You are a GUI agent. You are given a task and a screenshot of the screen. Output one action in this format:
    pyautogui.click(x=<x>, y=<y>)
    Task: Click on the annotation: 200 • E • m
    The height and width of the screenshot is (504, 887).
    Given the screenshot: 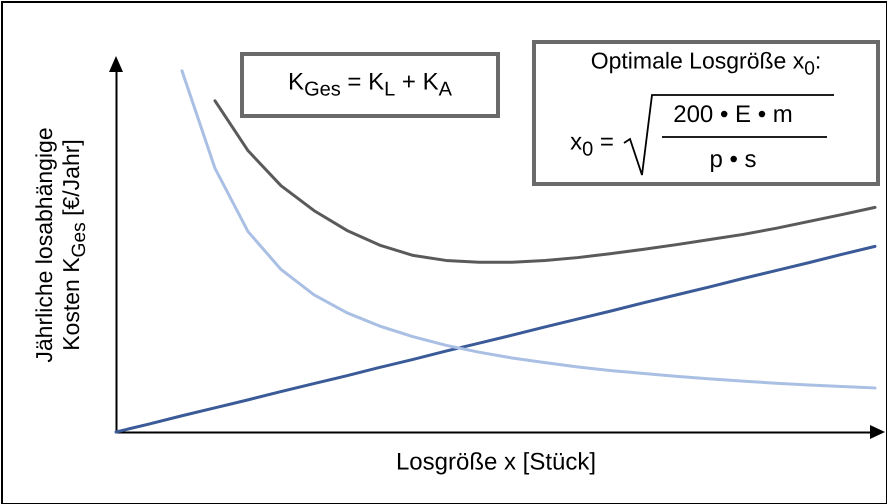 What is the action you would take?
    pyautogui.click(x=733, y=115)
    